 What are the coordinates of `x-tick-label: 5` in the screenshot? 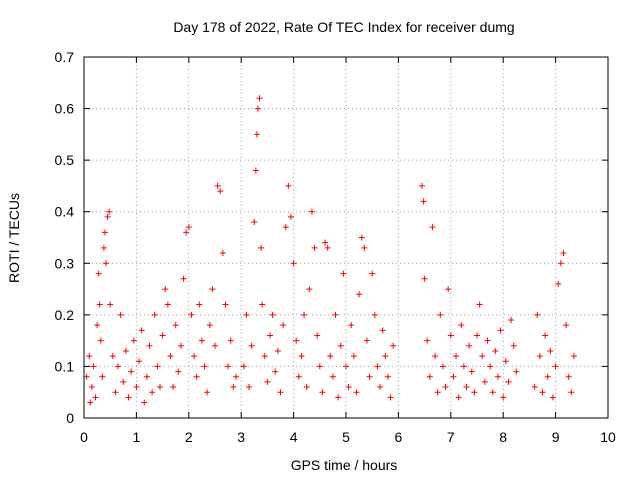 It's located at (346, 437).